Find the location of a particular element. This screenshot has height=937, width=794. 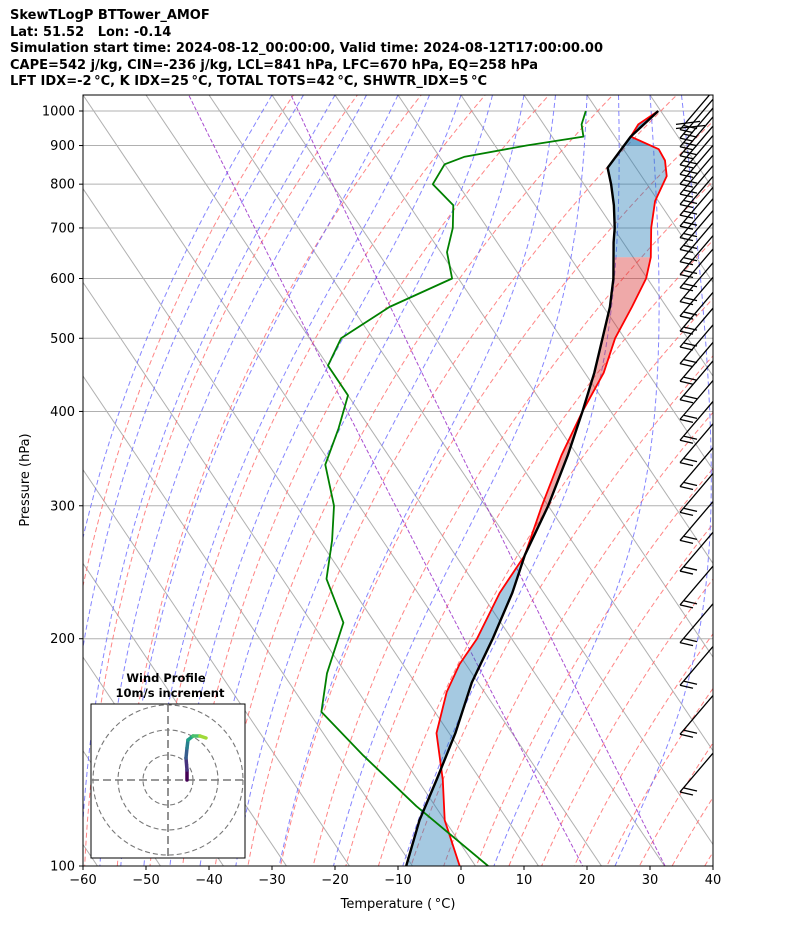

y-tick-label: 1000 is located at coordinates (58, 111).